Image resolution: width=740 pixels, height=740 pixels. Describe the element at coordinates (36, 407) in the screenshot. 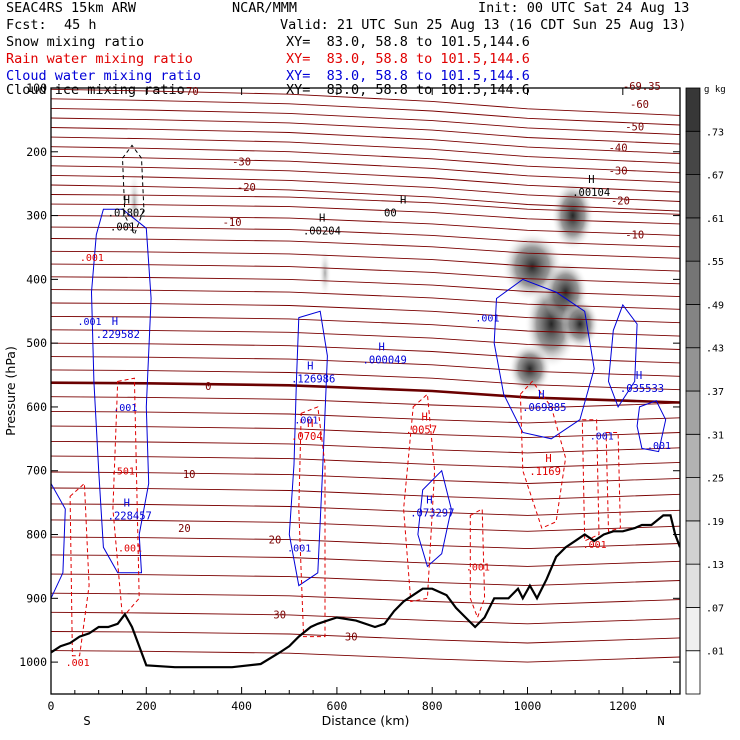

I see `y-tick-label: 600` at that location.